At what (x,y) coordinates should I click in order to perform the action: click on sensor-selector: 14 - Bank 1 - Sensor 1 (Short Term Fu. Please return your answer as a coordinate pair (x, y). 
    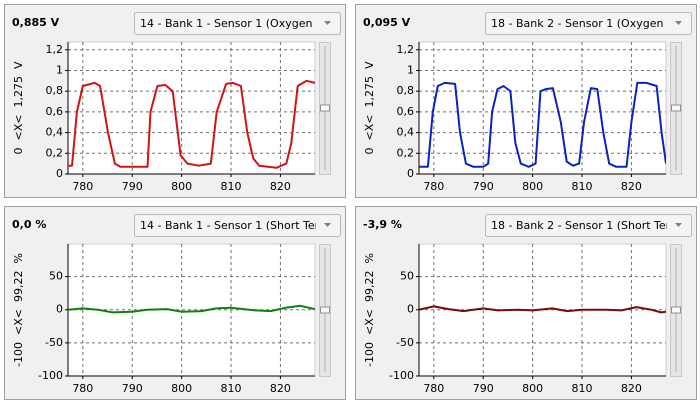
    Looking at the image, I should click on (243, 225).